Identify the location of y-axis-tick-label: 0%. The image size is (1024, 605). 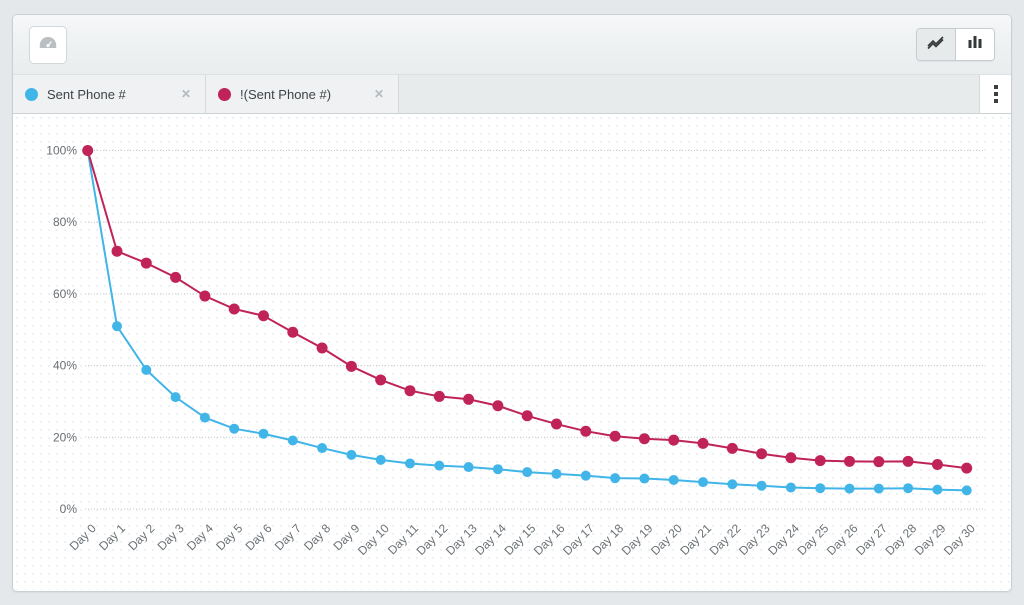
(69, 509).